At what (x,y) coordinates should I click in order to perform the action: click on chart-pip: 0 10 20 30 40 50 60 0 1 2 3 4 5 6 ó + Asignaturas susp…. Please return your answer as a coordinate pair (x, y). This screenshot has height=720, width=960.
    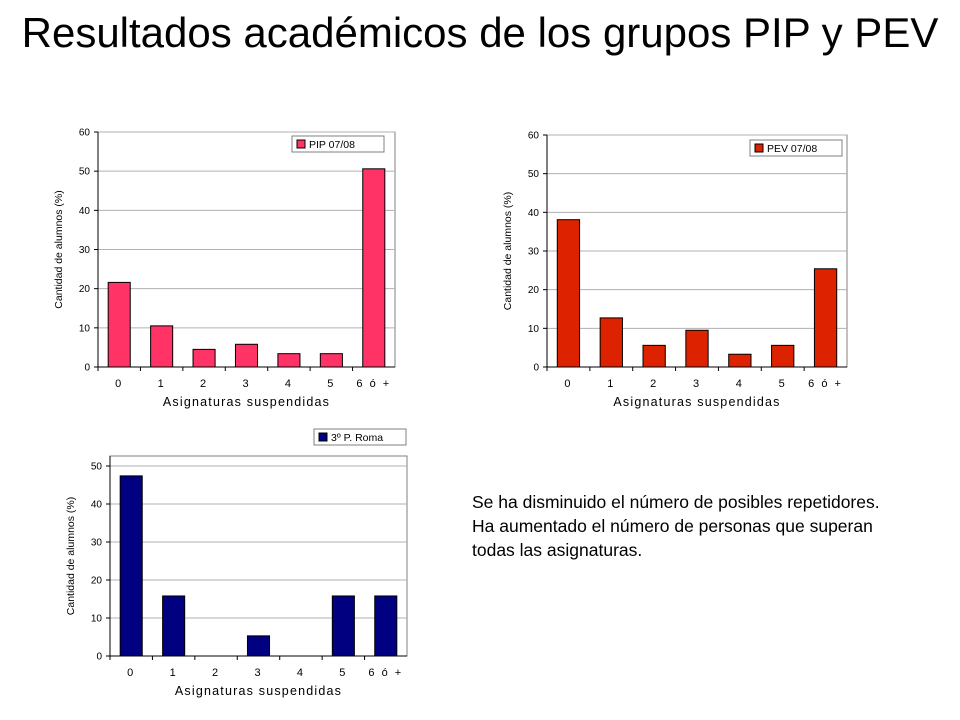
    Looking at the image, I should click on (224, 268).